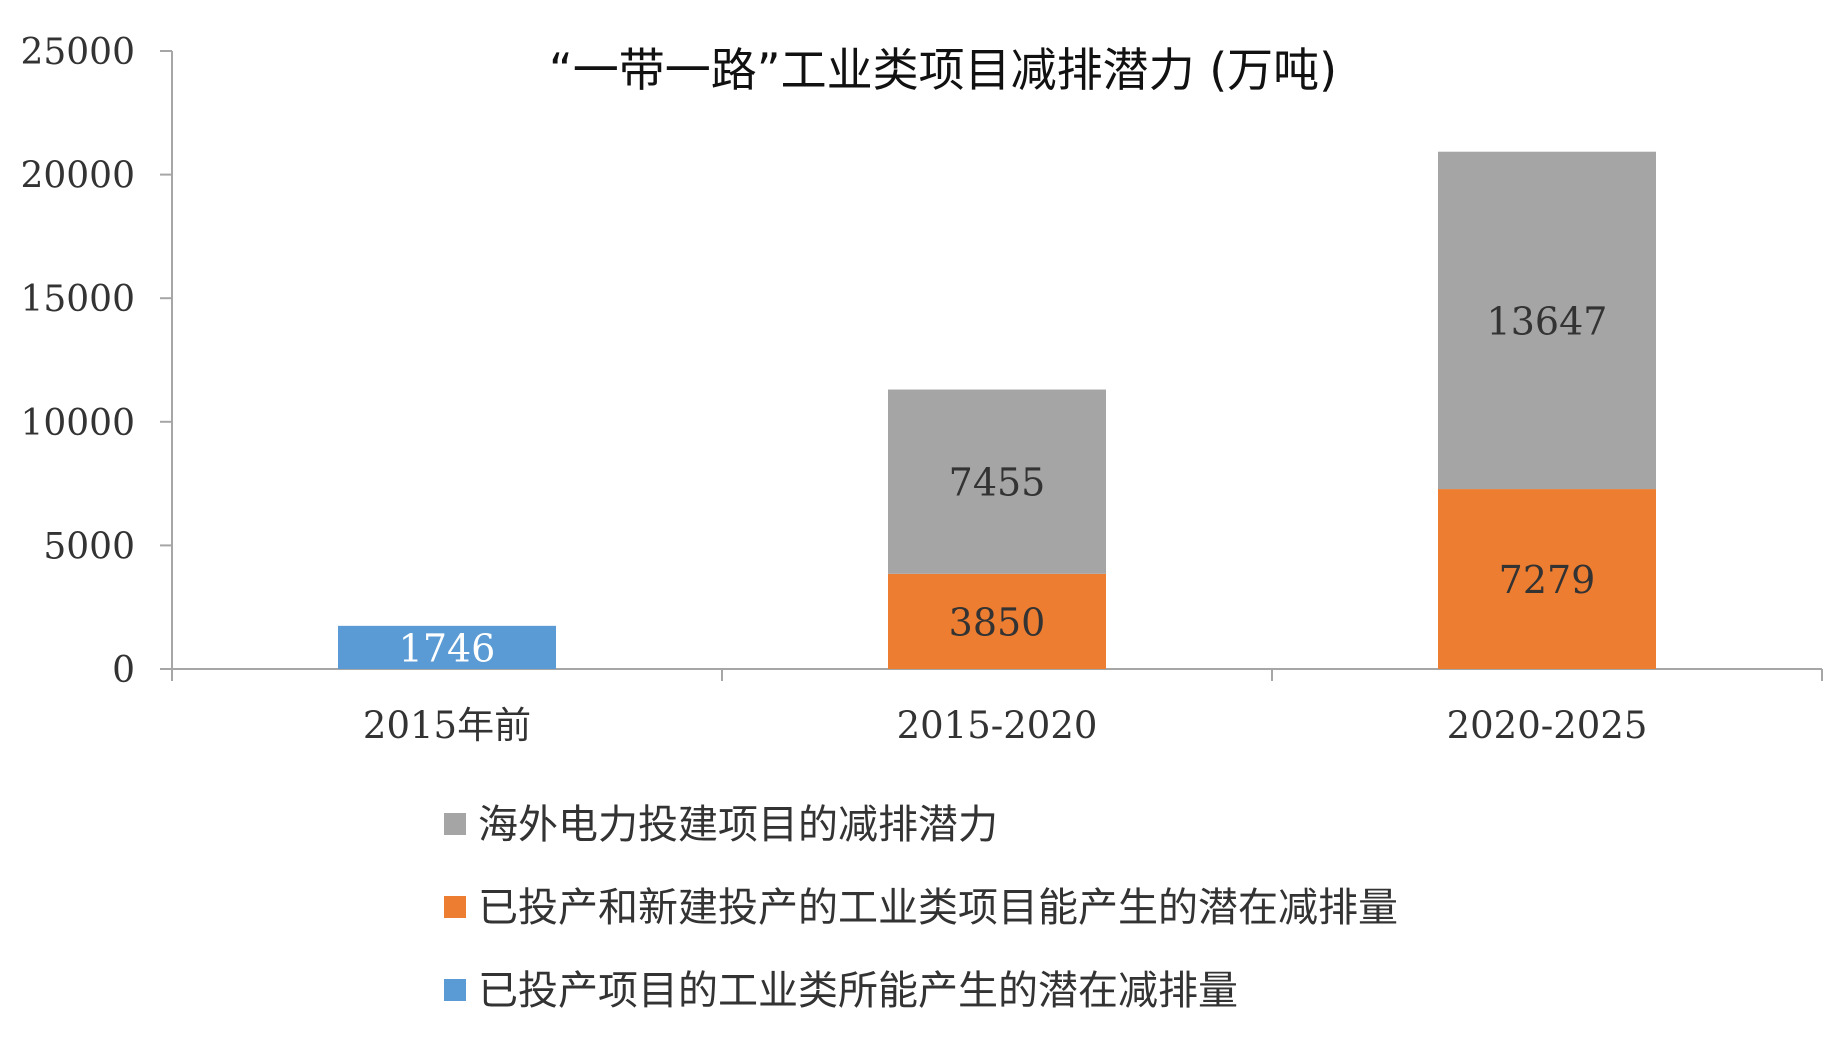  I want to click on chart-title: “一带一路”工业类项目减排潜力 (万吨), so click(943, 70).